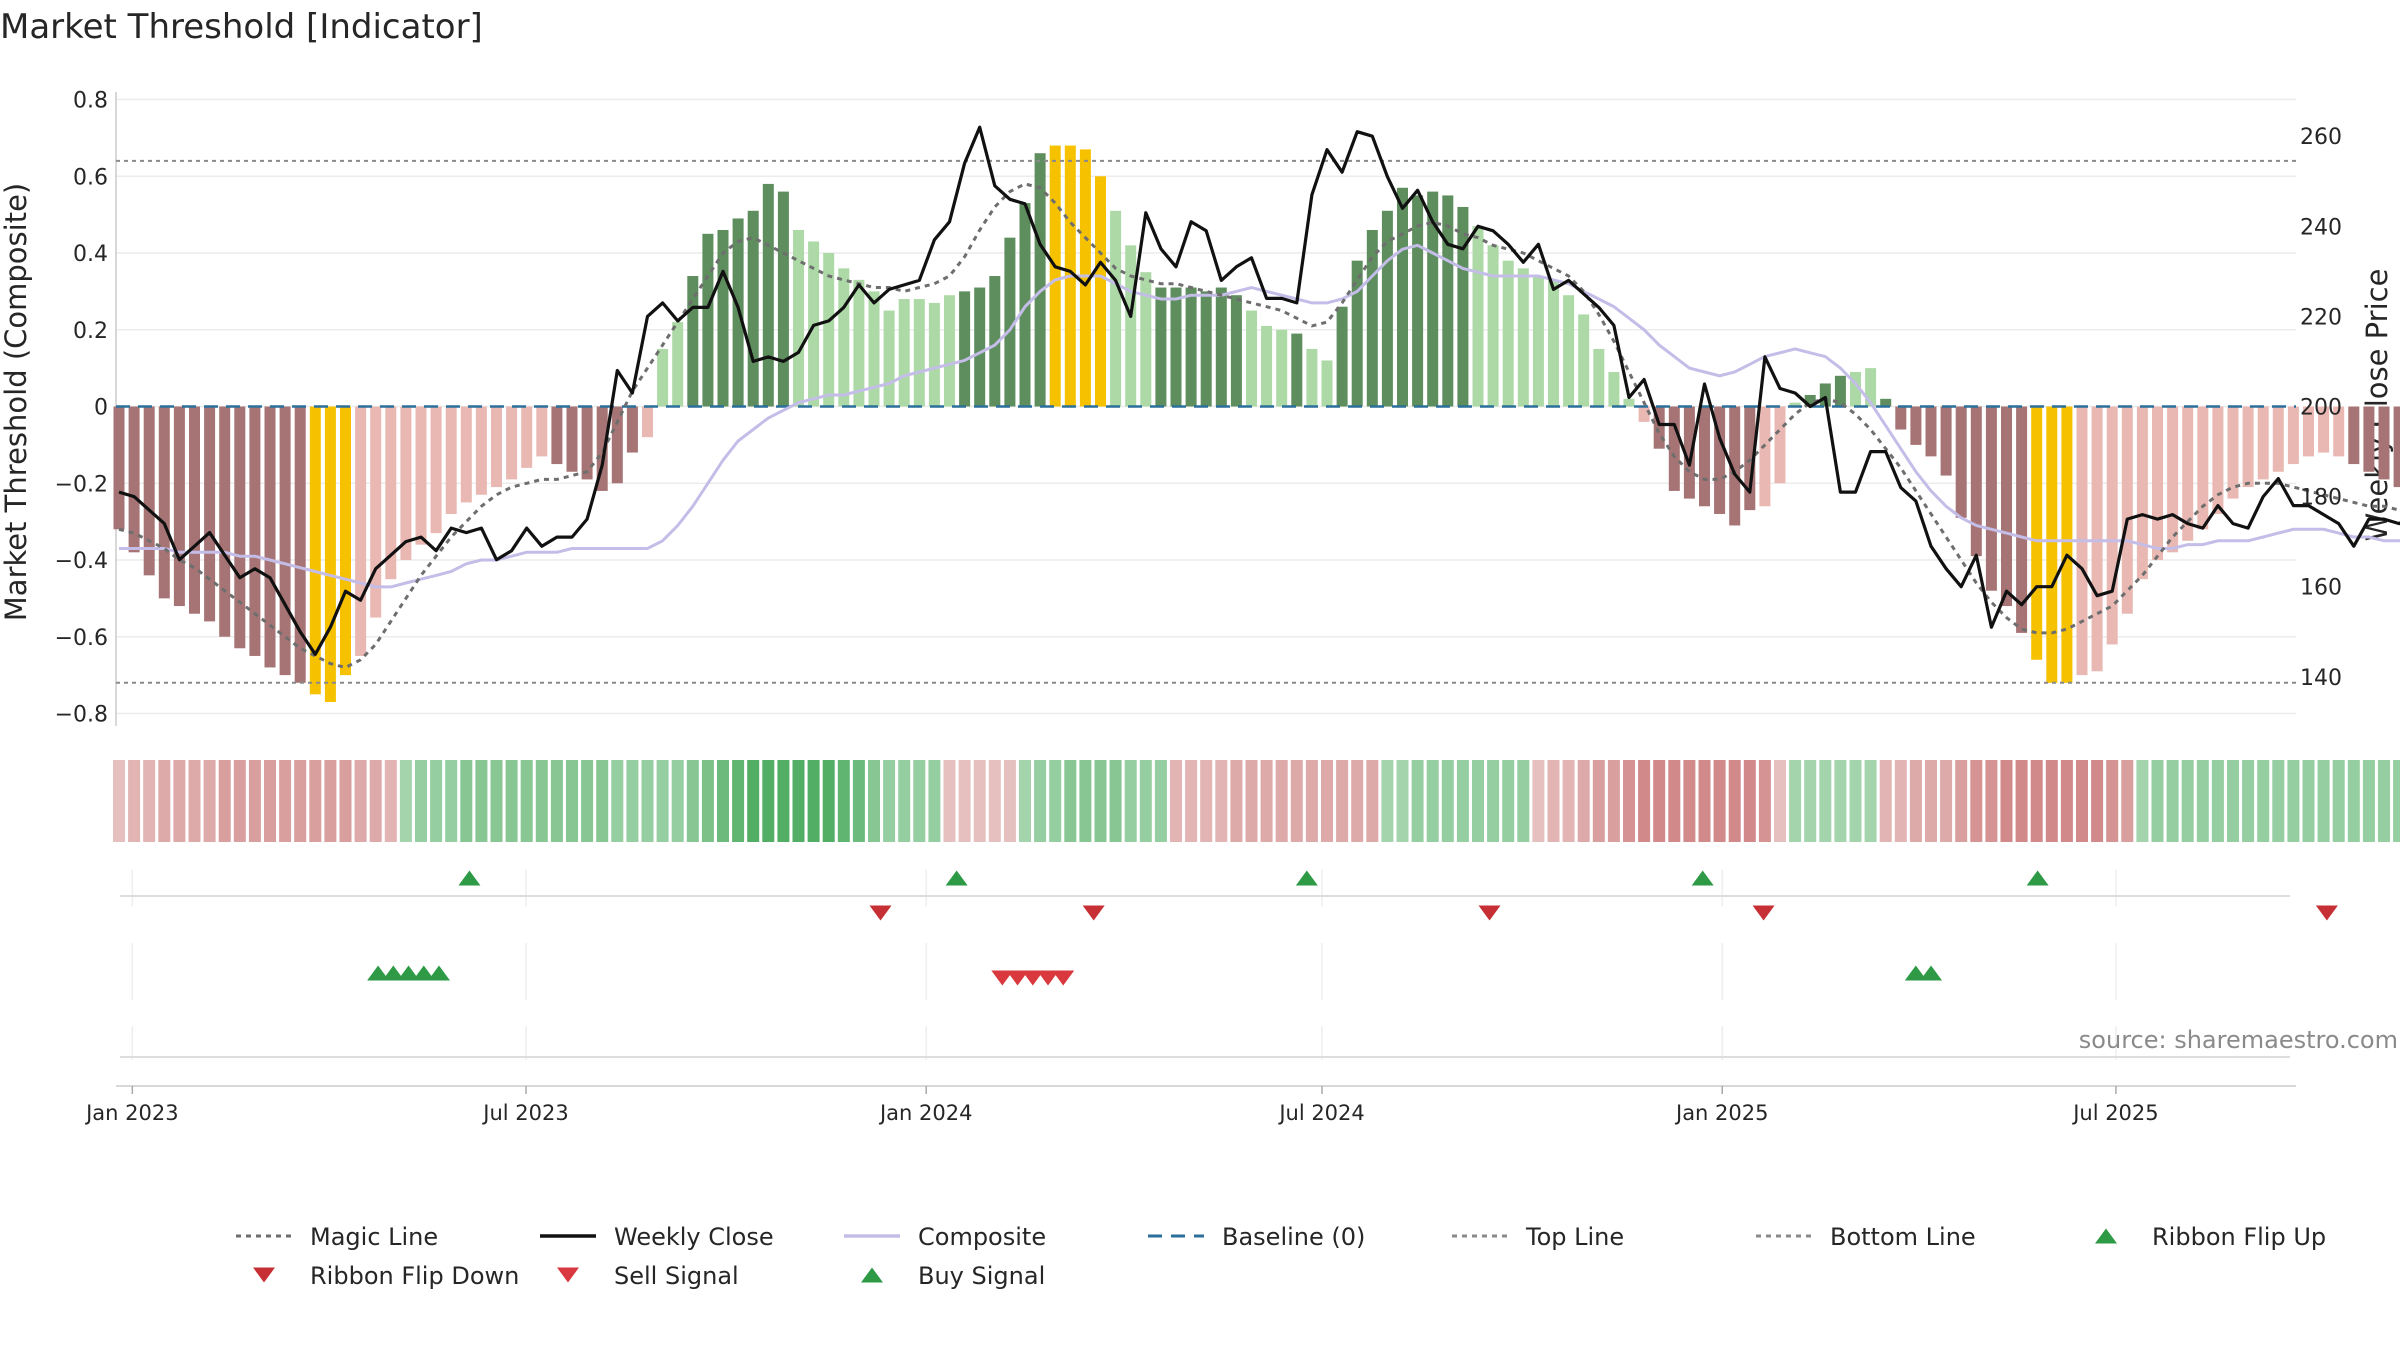  I want to click on y-tick-left-label: 0.8, so click(90, 101).